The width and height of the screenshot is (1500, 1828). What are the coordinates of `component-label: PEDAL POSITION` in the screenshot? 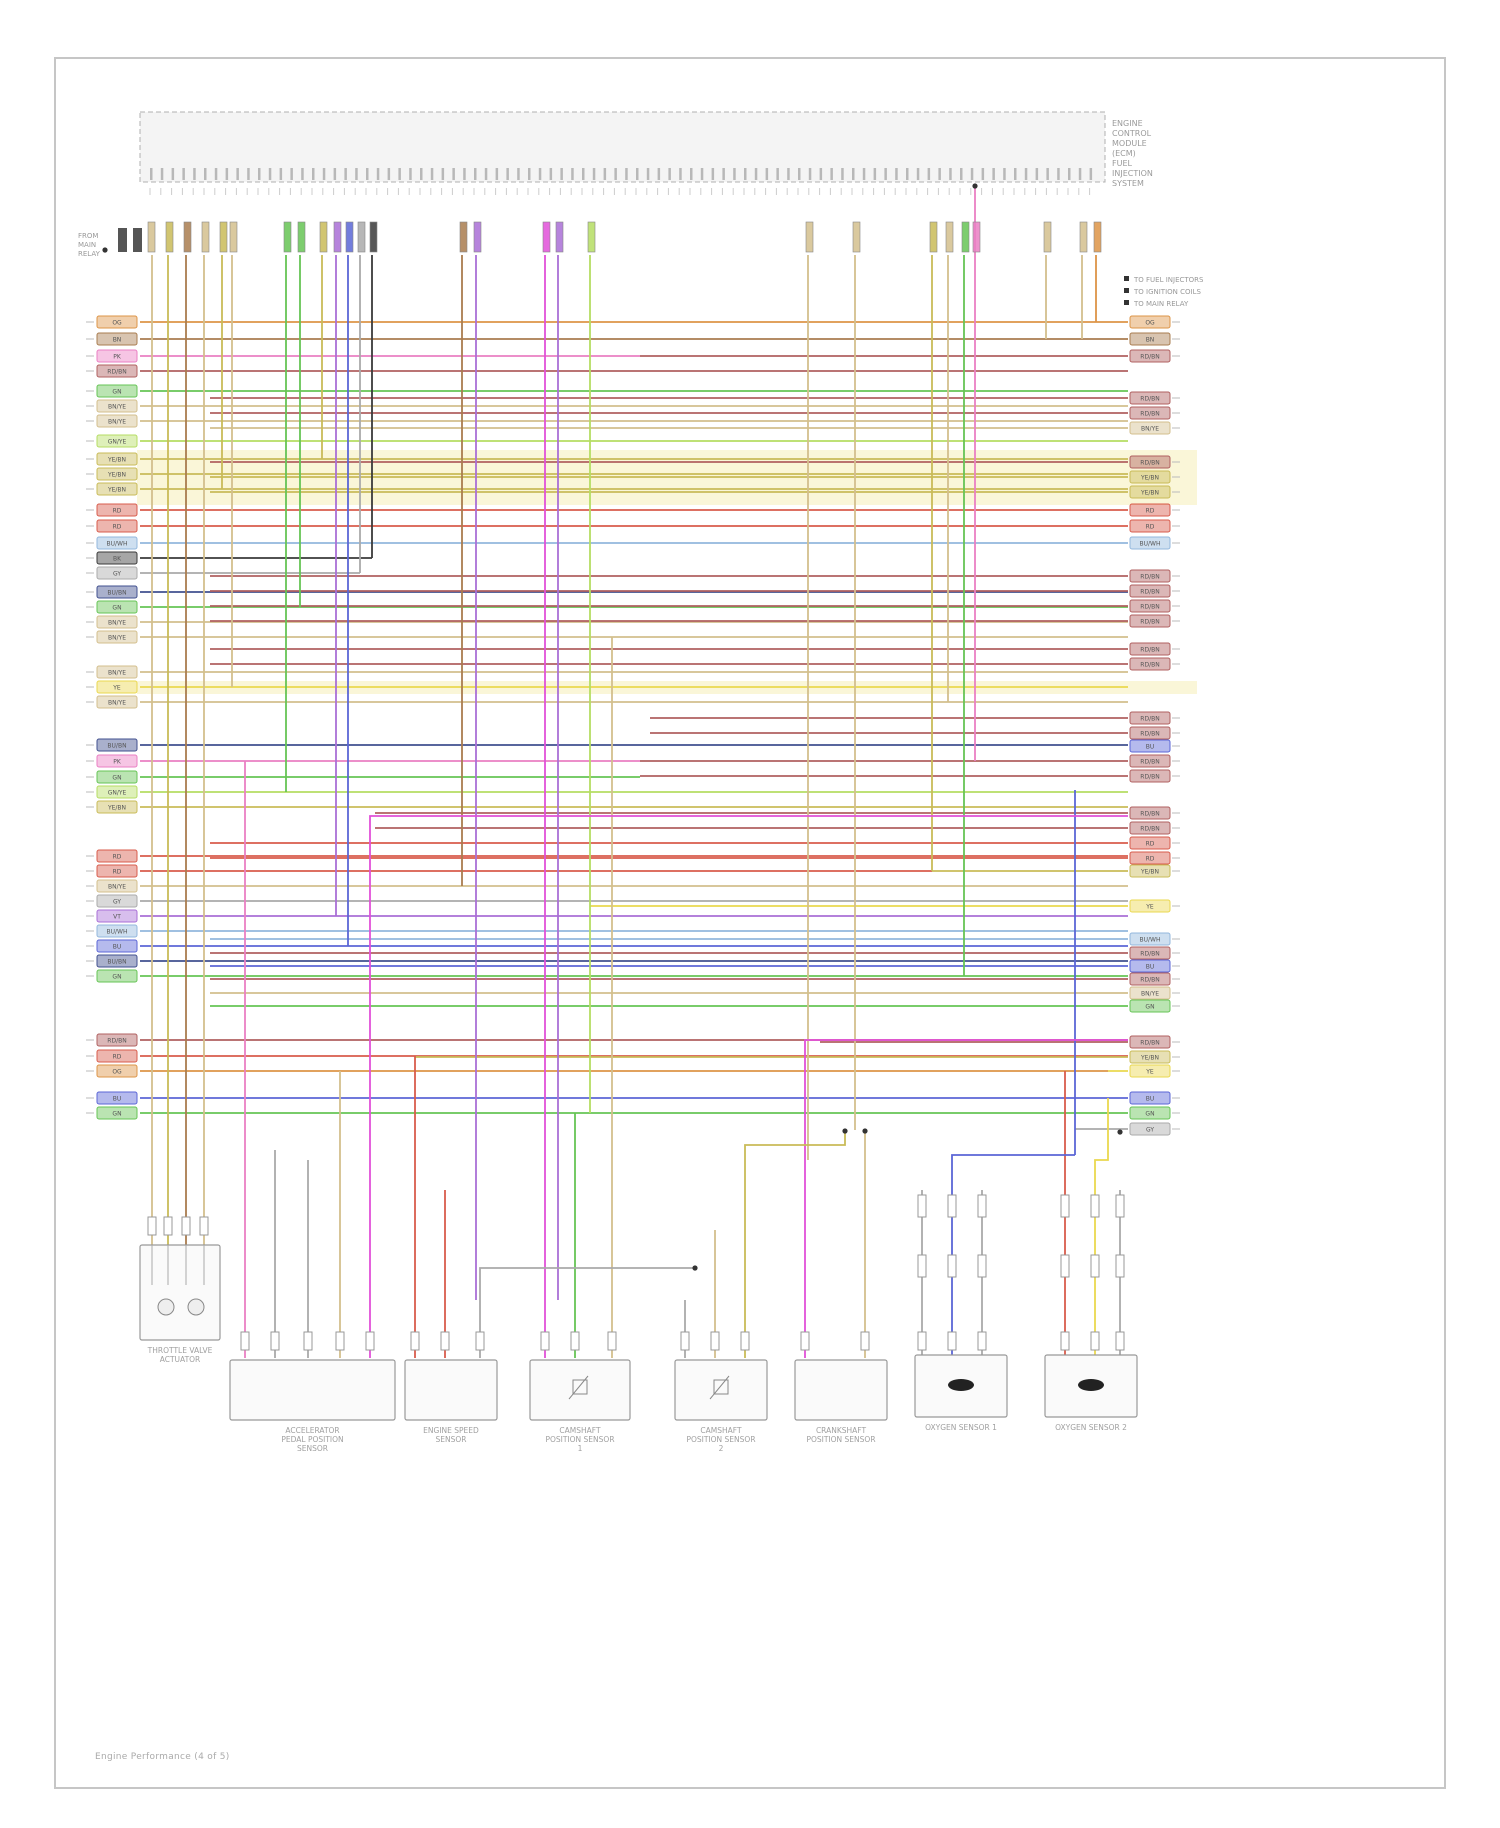 It's located at (312, 1439).